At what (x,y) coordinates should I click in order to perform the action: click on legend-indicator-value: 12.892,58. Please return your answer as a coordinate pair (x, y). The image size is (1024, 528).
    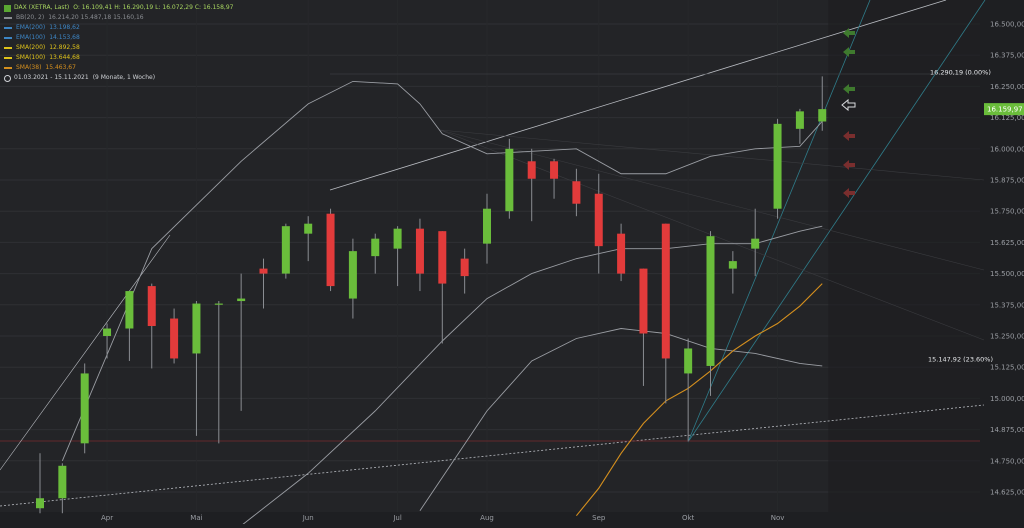
    Looking at the image, I should click on (64, 47).